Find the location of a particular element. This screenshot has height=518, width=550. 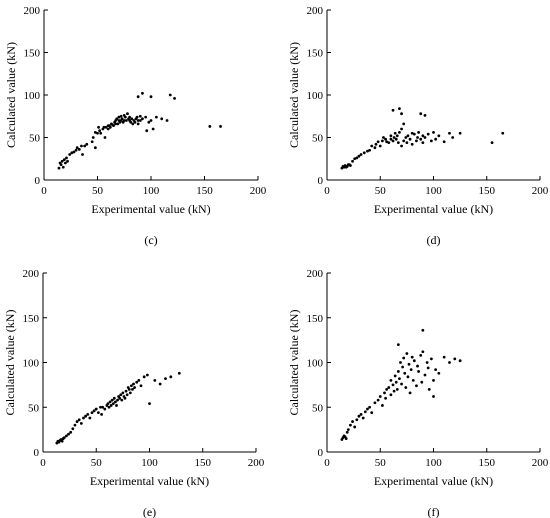

y-tick-label: 100 is located at coordinates (315, 96).